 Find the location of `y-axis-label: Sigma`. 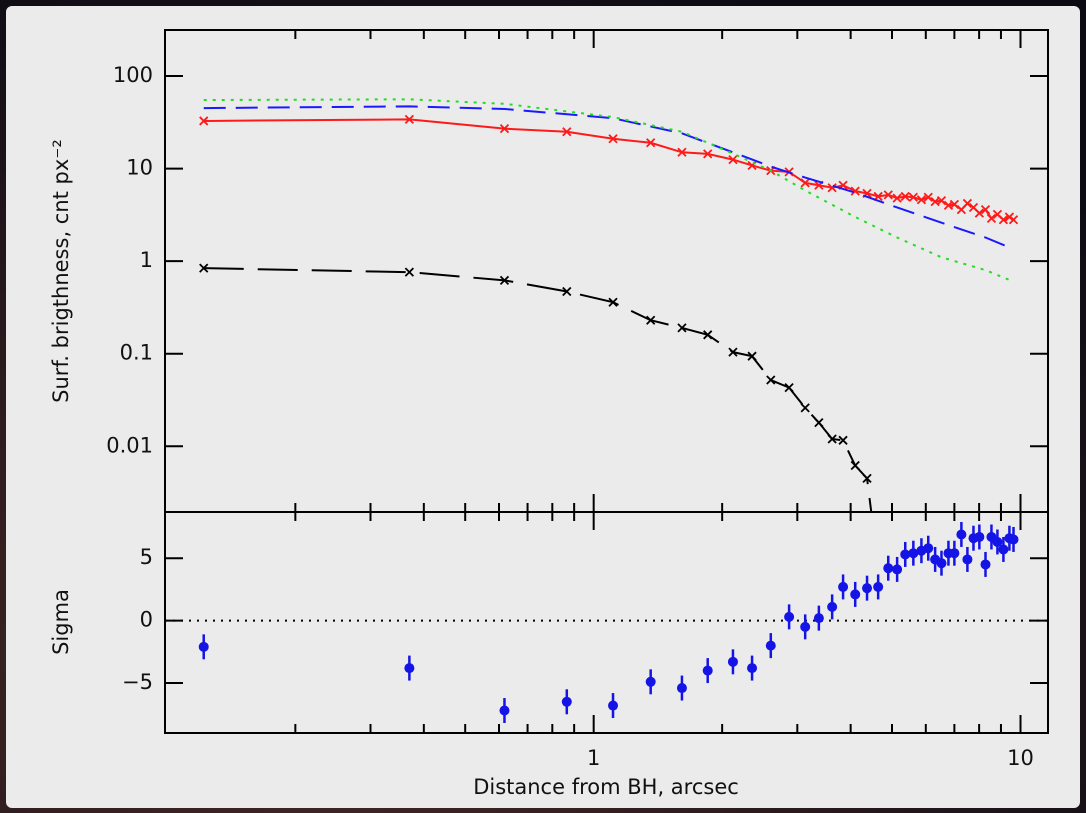

y-axis-label: Sigma is located at coordinates (61, 622).